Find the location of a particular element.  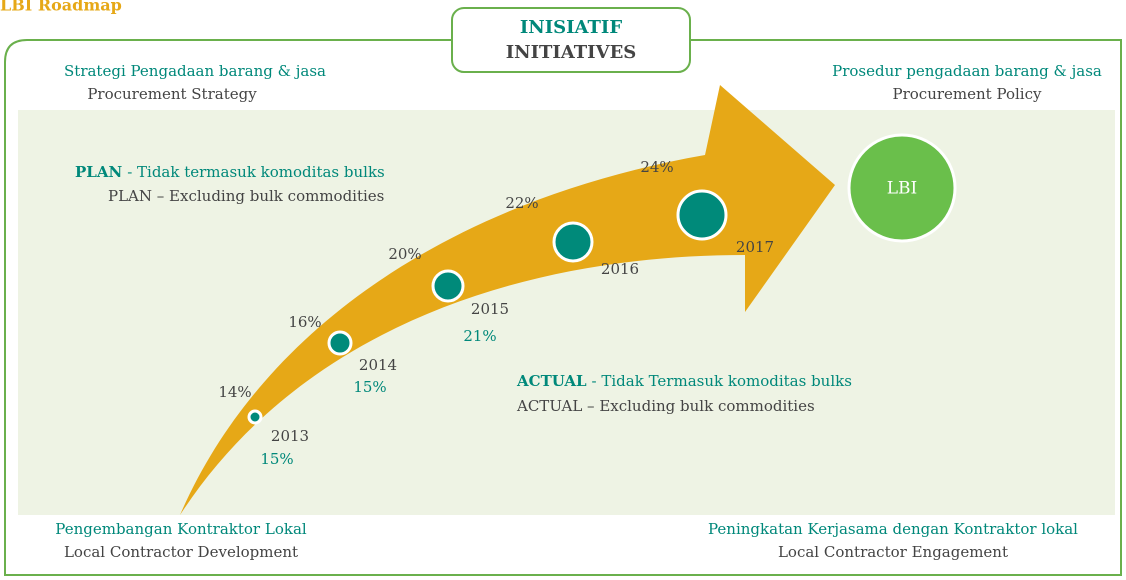

actual-heading: ACTUAL - Tidak Termasuk komoditas bulks is located at coordinates (684, 381).